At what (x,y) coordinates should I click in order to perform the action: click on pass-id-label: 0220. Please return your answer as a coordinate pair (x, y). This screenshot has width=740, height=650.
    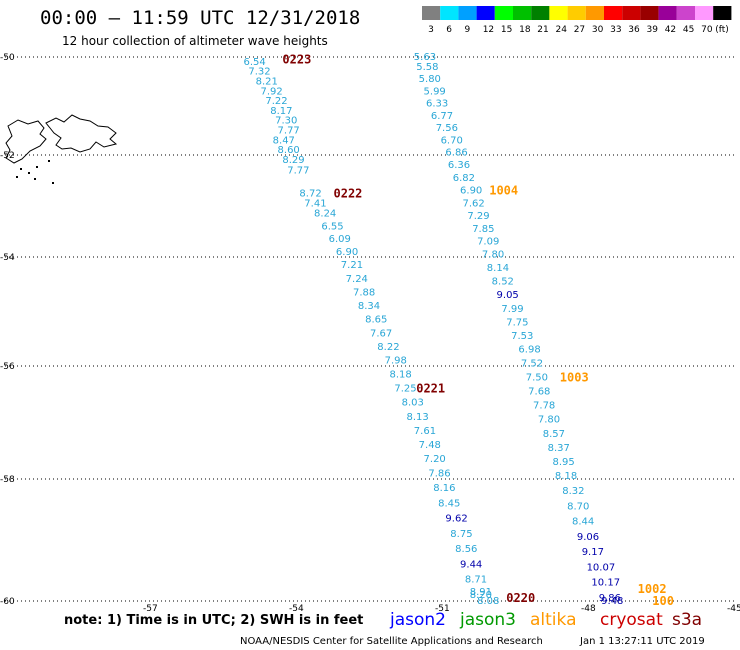
    Looking at the image, I should click on (520, 598).